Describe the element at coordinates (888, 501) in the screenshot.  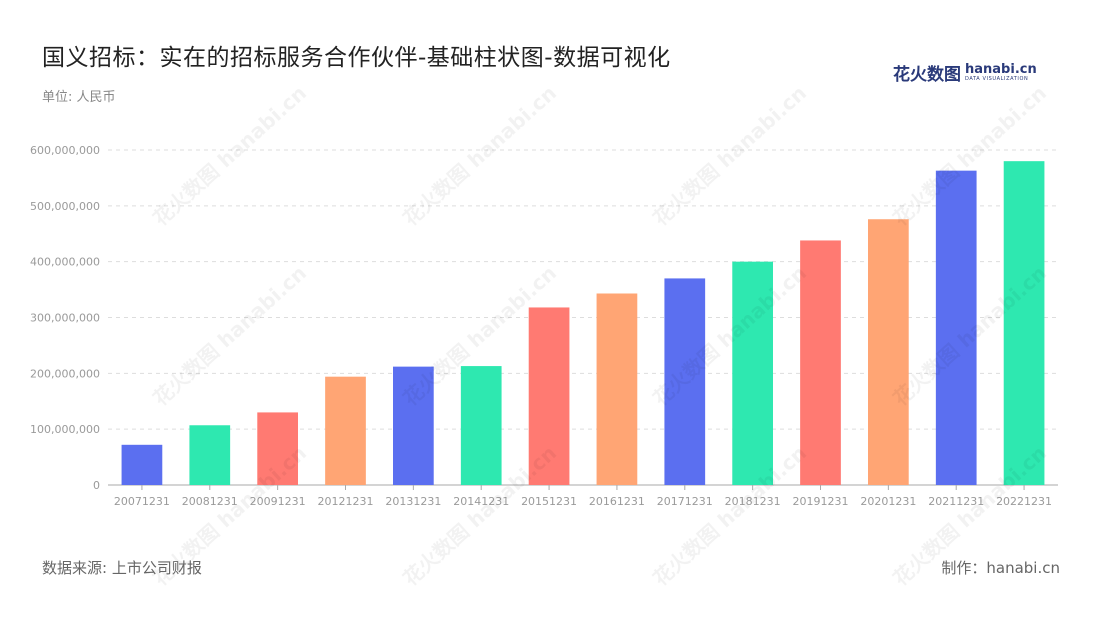
I see `x-tick-label: 20201231` at that location.